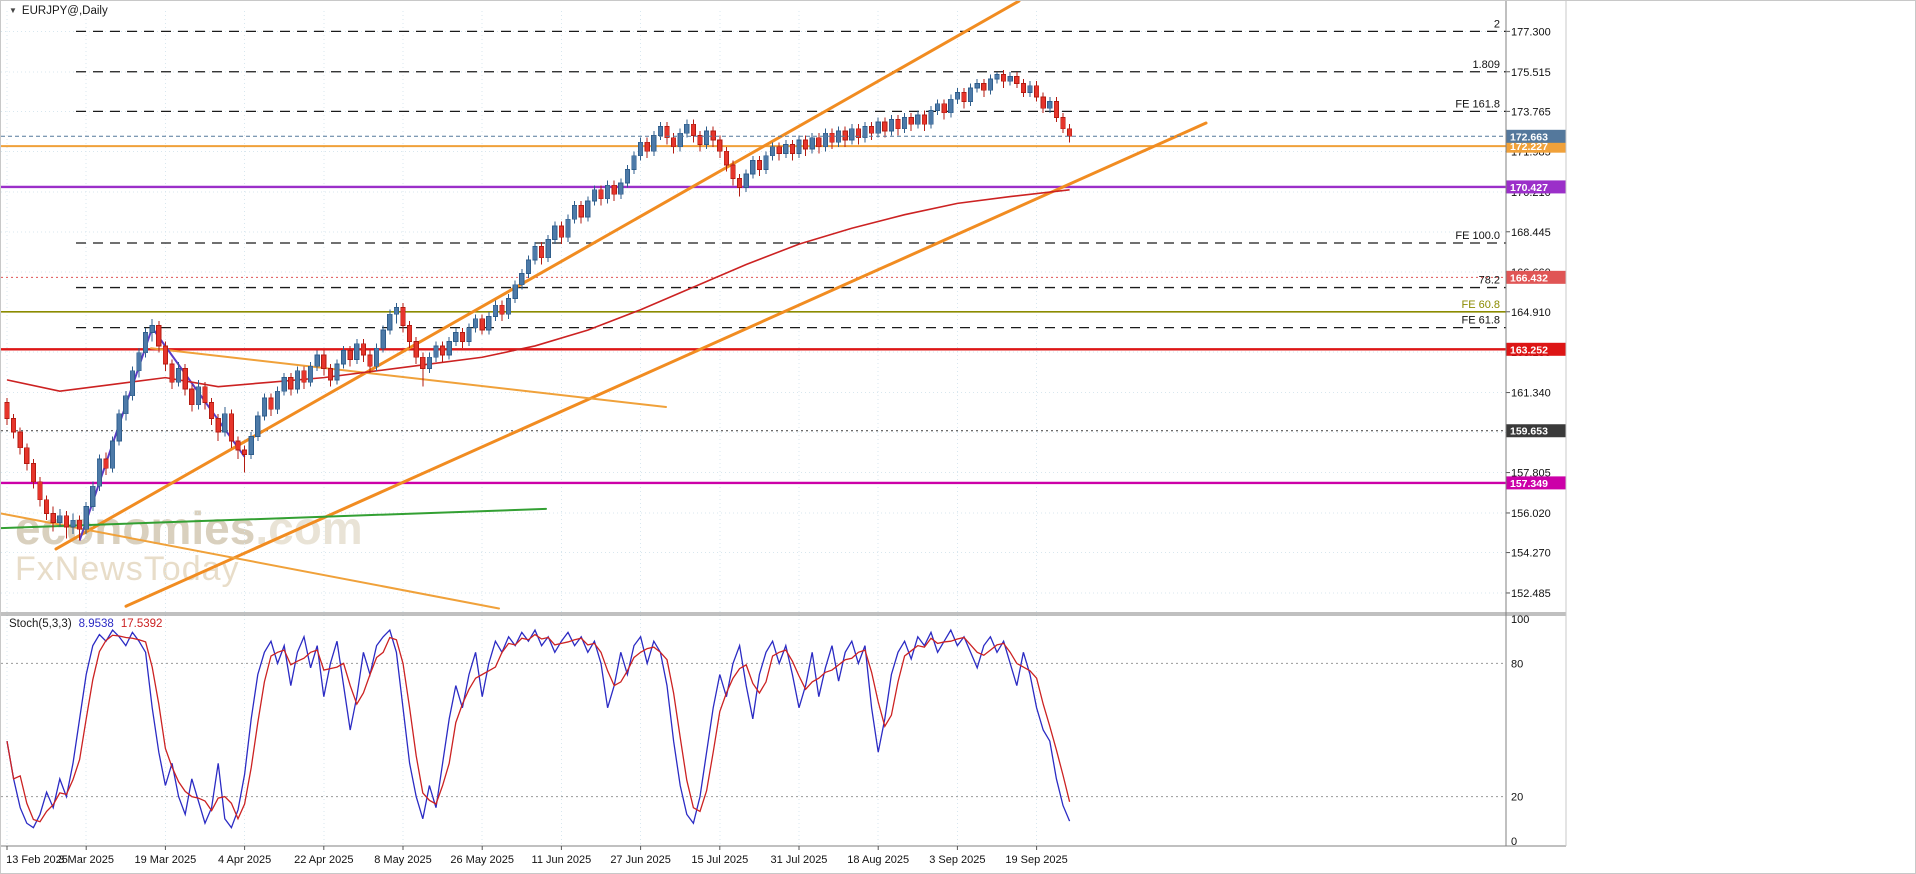  What do you see at coordinates (1517, 664) in the screenshot?
I see `stoch-scale-label: 80` at bounding box center [1517, 664].